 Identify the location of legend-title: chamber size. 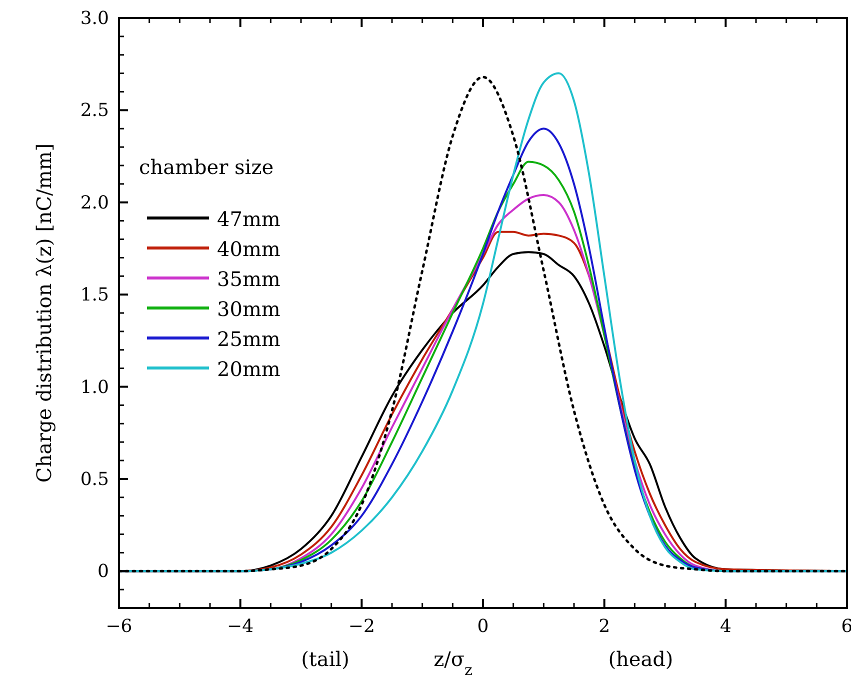
(206, 167).